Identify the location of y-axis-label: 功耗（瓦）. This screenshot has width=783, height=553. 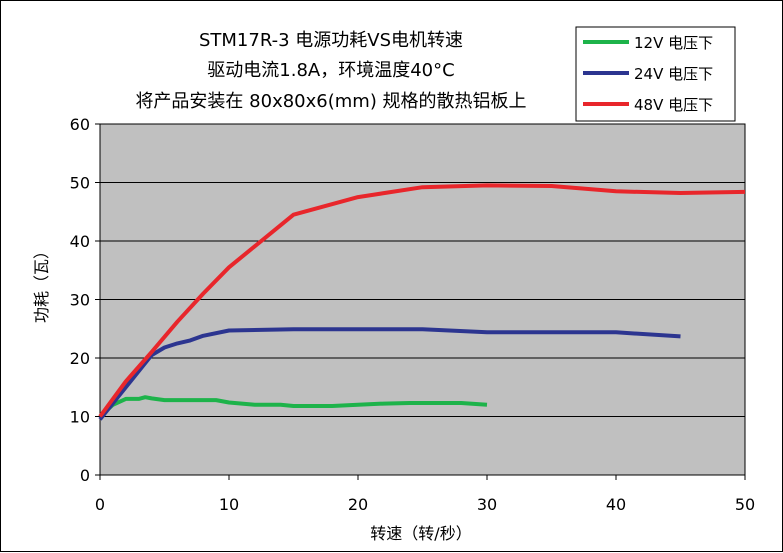
(41, 283).